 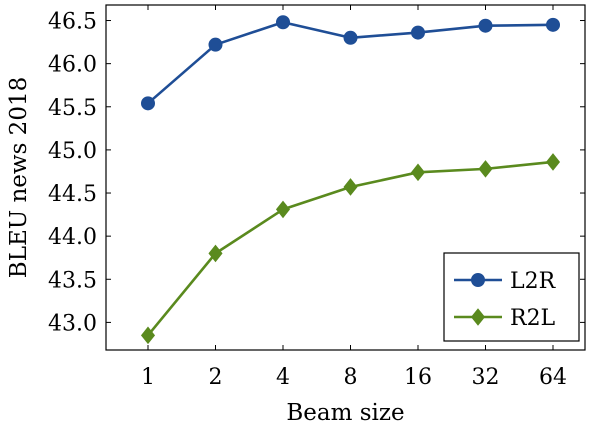 I want to click on y-tick-label: 44.5, so click(x=72, y=194).